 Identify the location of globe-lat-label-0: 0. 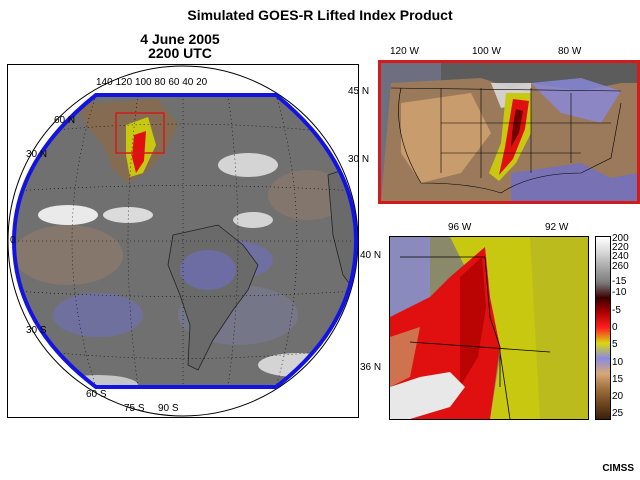
(13, 240).